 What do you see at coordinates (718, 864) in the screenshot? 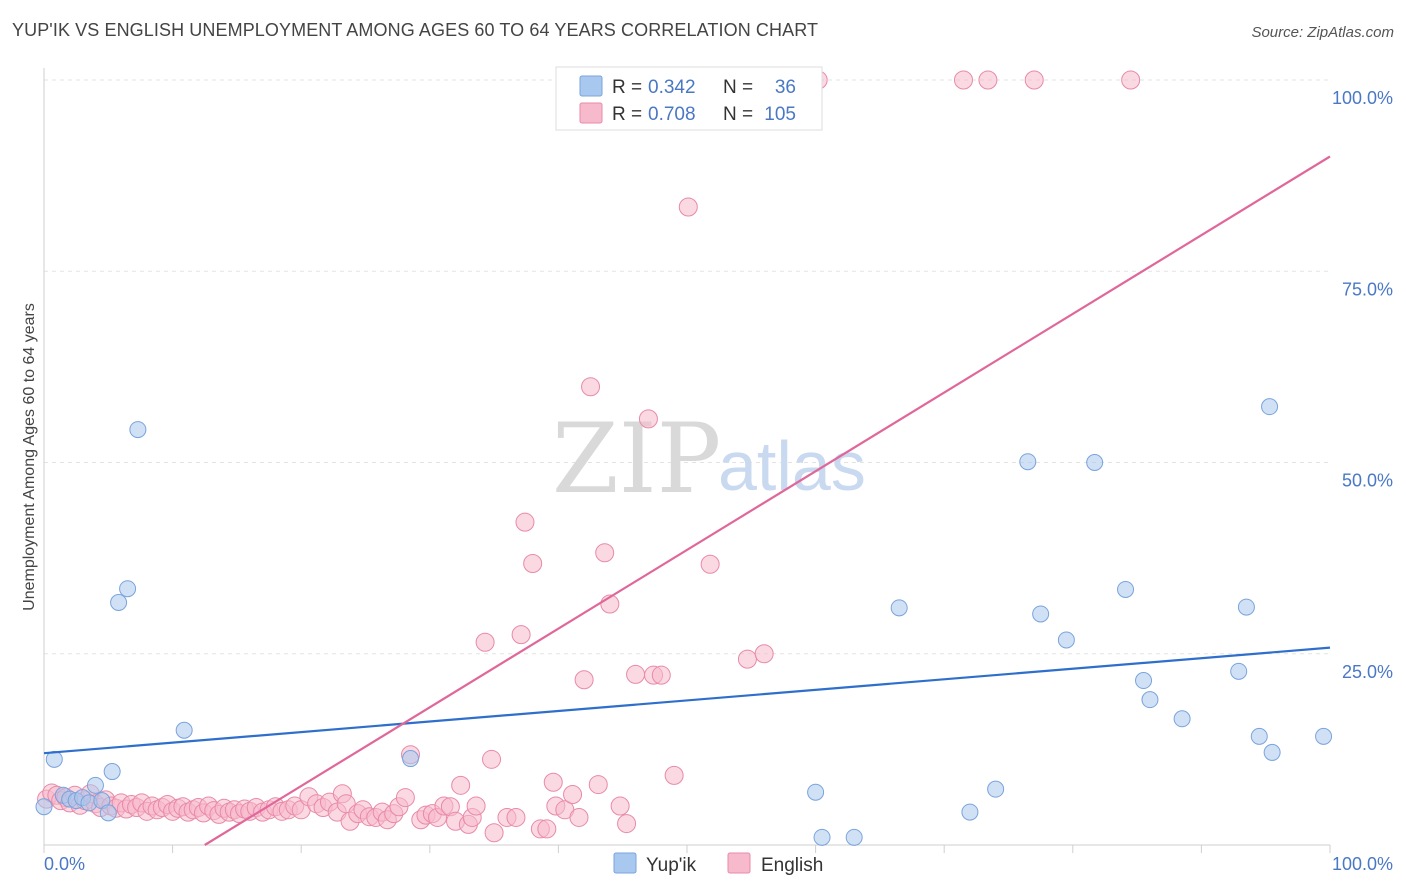
I see `legend-series: Yup'ik English` at bounding box center [718, 864].